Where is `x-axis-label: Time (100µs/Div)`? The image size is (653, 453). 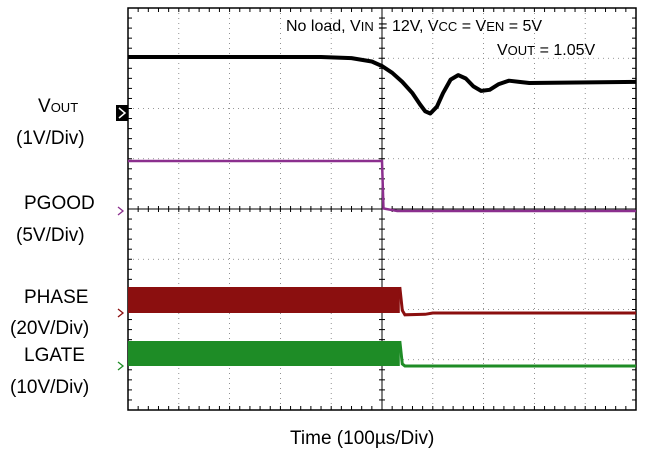
x-axis-label: Time (100µs/Div) is located at coordinates (362, 438).